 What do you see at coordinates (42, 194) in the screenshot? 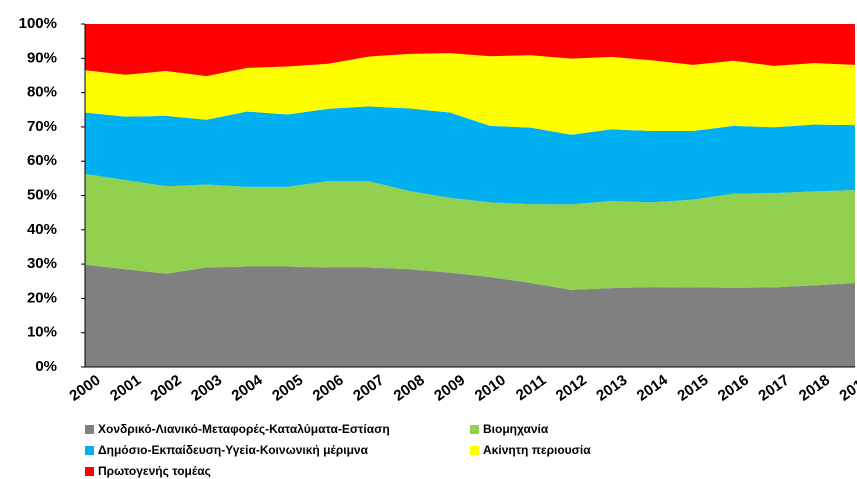
I see `y-tick-label: 50%` at bounding box center [42, 194].